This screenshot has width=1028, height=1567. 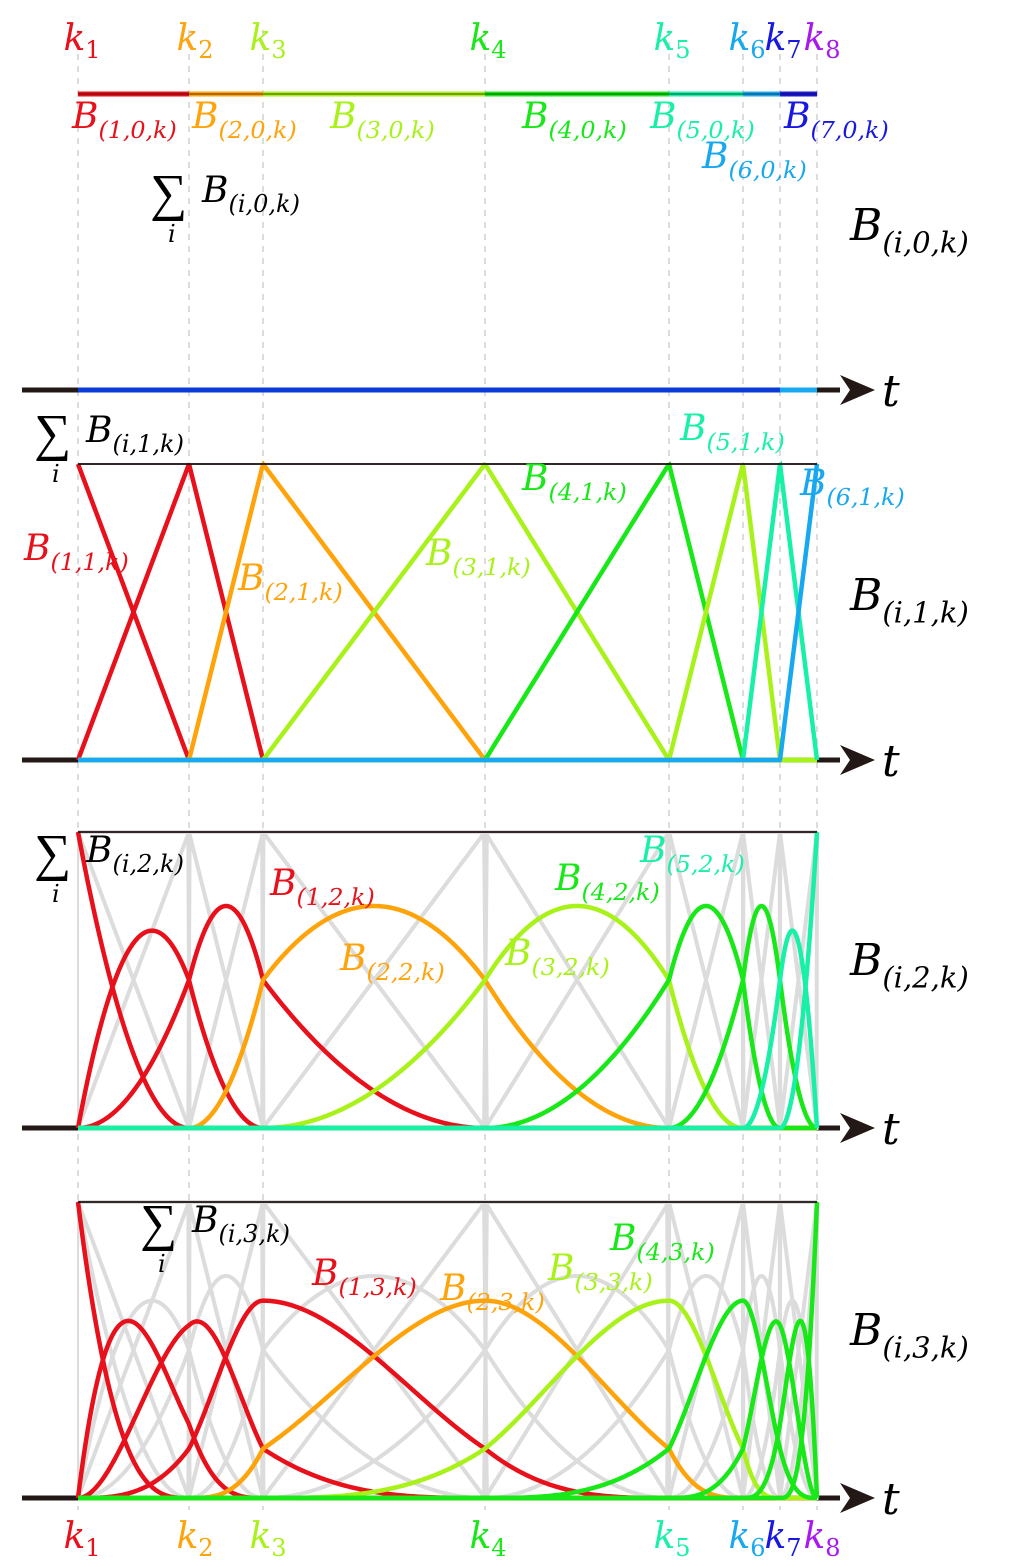 I want to click on axis-label-t-3: t, so click(x=891, y=1499).